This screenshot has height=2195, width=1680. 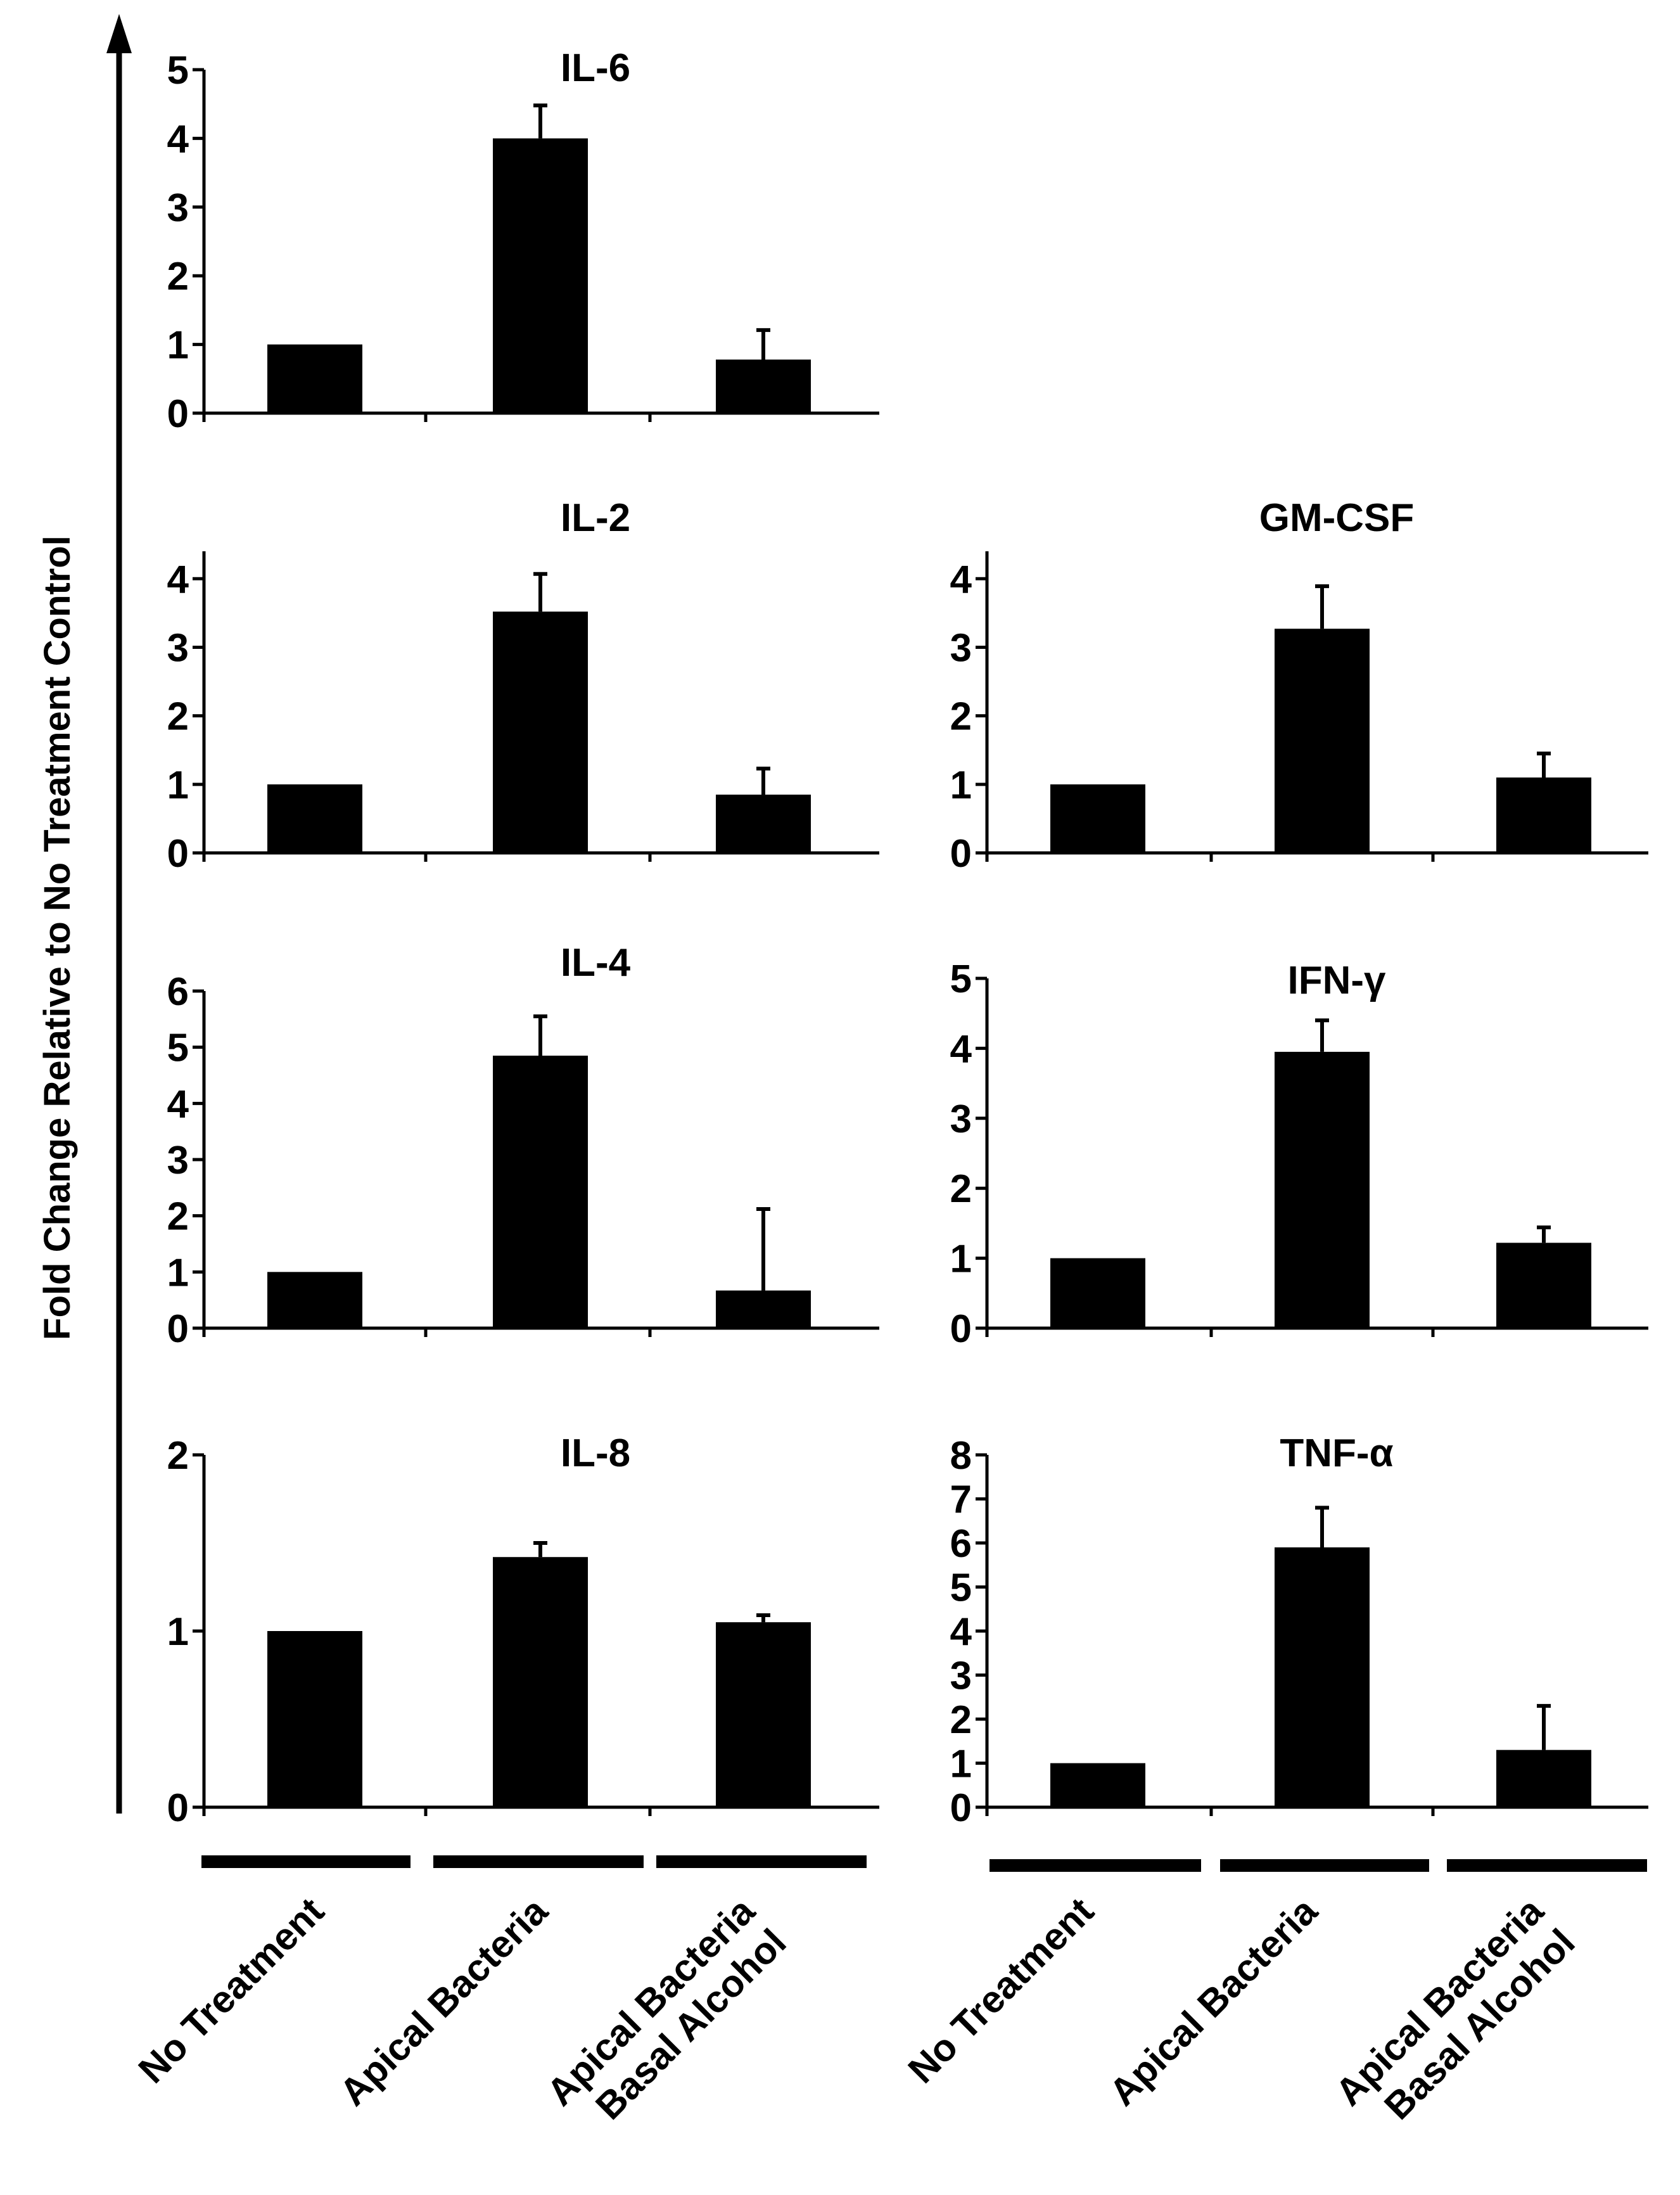 What do you see at coordinates (178, 854) in the screenshot?
I see `y-tick-label-il-2: 0` at bounding box center [178, 854].